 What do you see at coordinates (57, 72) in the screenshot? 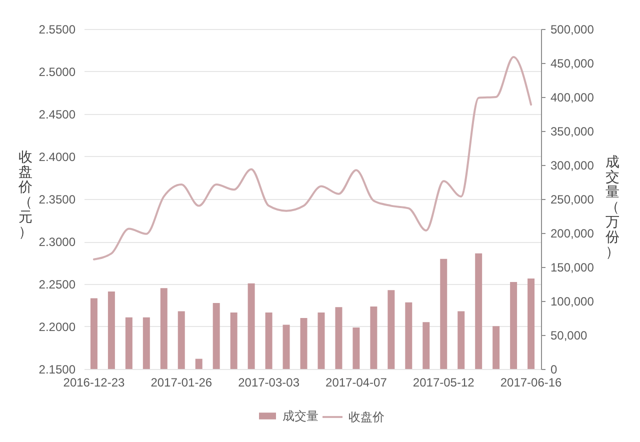
I see `y-tick-label: 2.5000` at bounding box center [57, 72].